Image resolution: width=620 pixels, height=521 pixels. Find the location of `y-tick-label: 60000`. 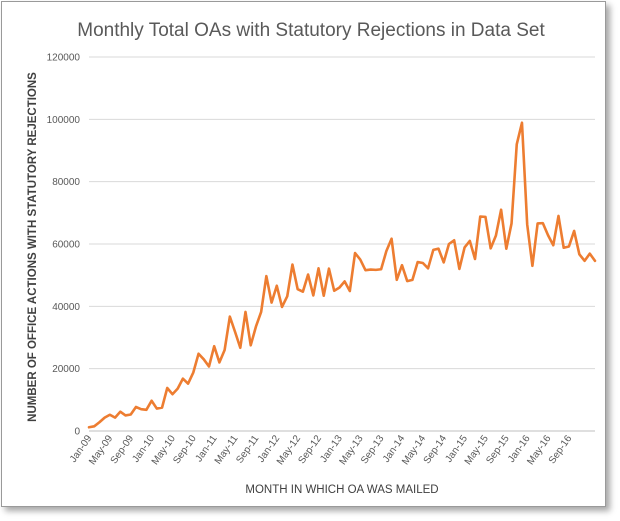

y-tick-label: 60000 is located at coordinates (66, 245).